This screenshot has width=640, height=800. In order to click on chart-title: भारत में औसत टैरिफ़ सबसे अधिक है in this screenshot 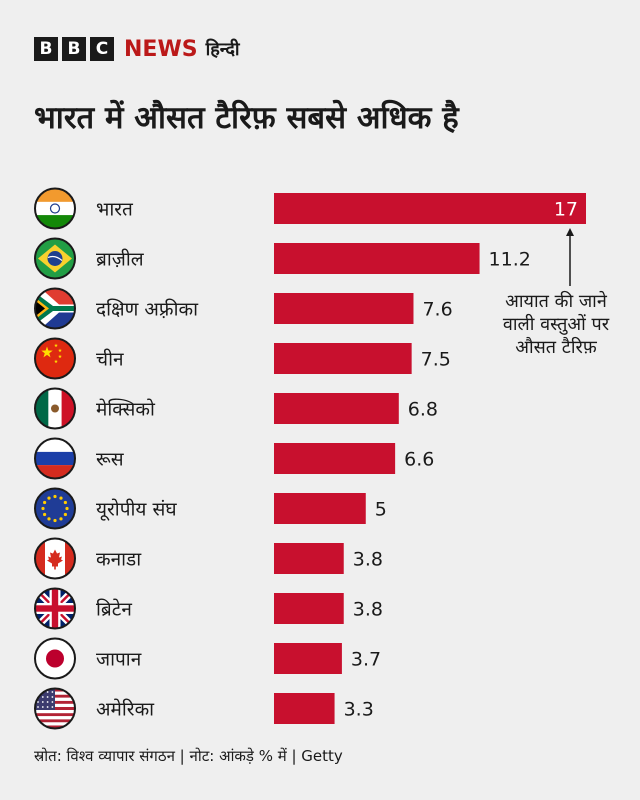, I will do `click(246, 118)`.